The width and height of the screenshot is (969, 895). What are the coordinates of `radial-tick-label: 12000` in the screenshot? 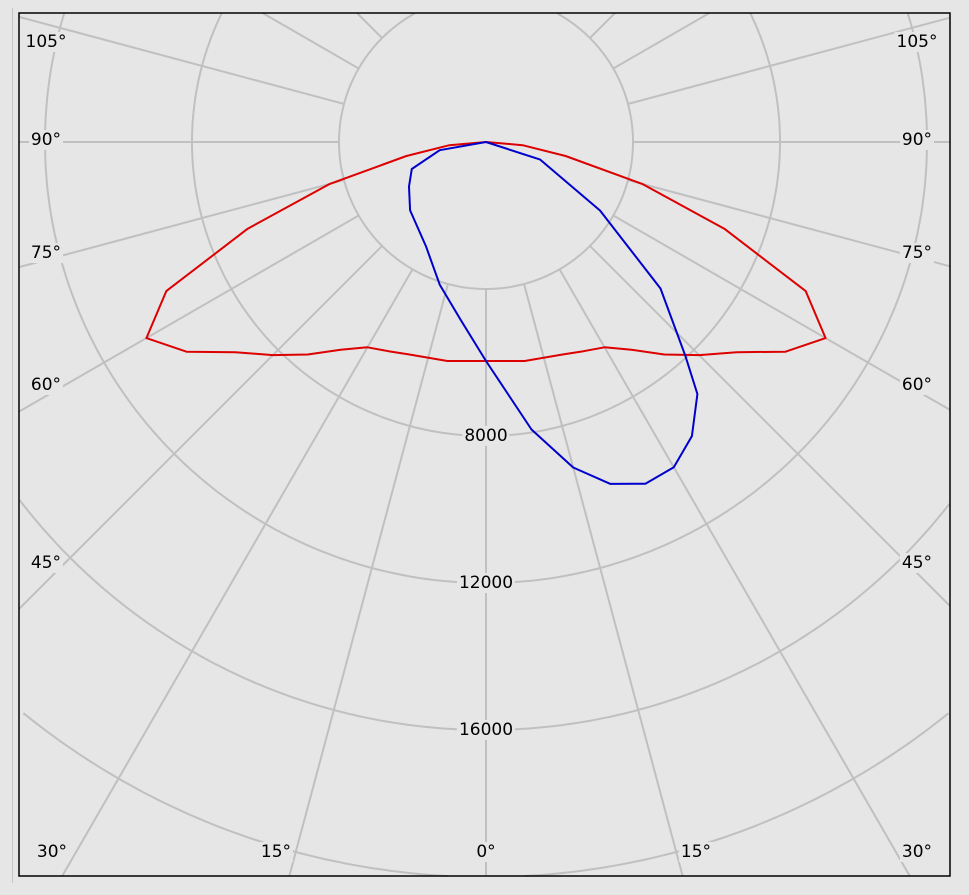 It's located at (486, 583).